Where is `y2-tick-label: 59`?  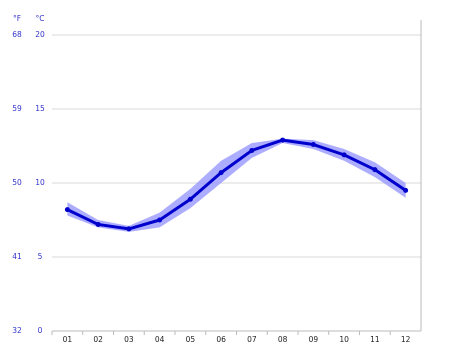
y2-tick-label: 59 is located at coordinates (17, 108).